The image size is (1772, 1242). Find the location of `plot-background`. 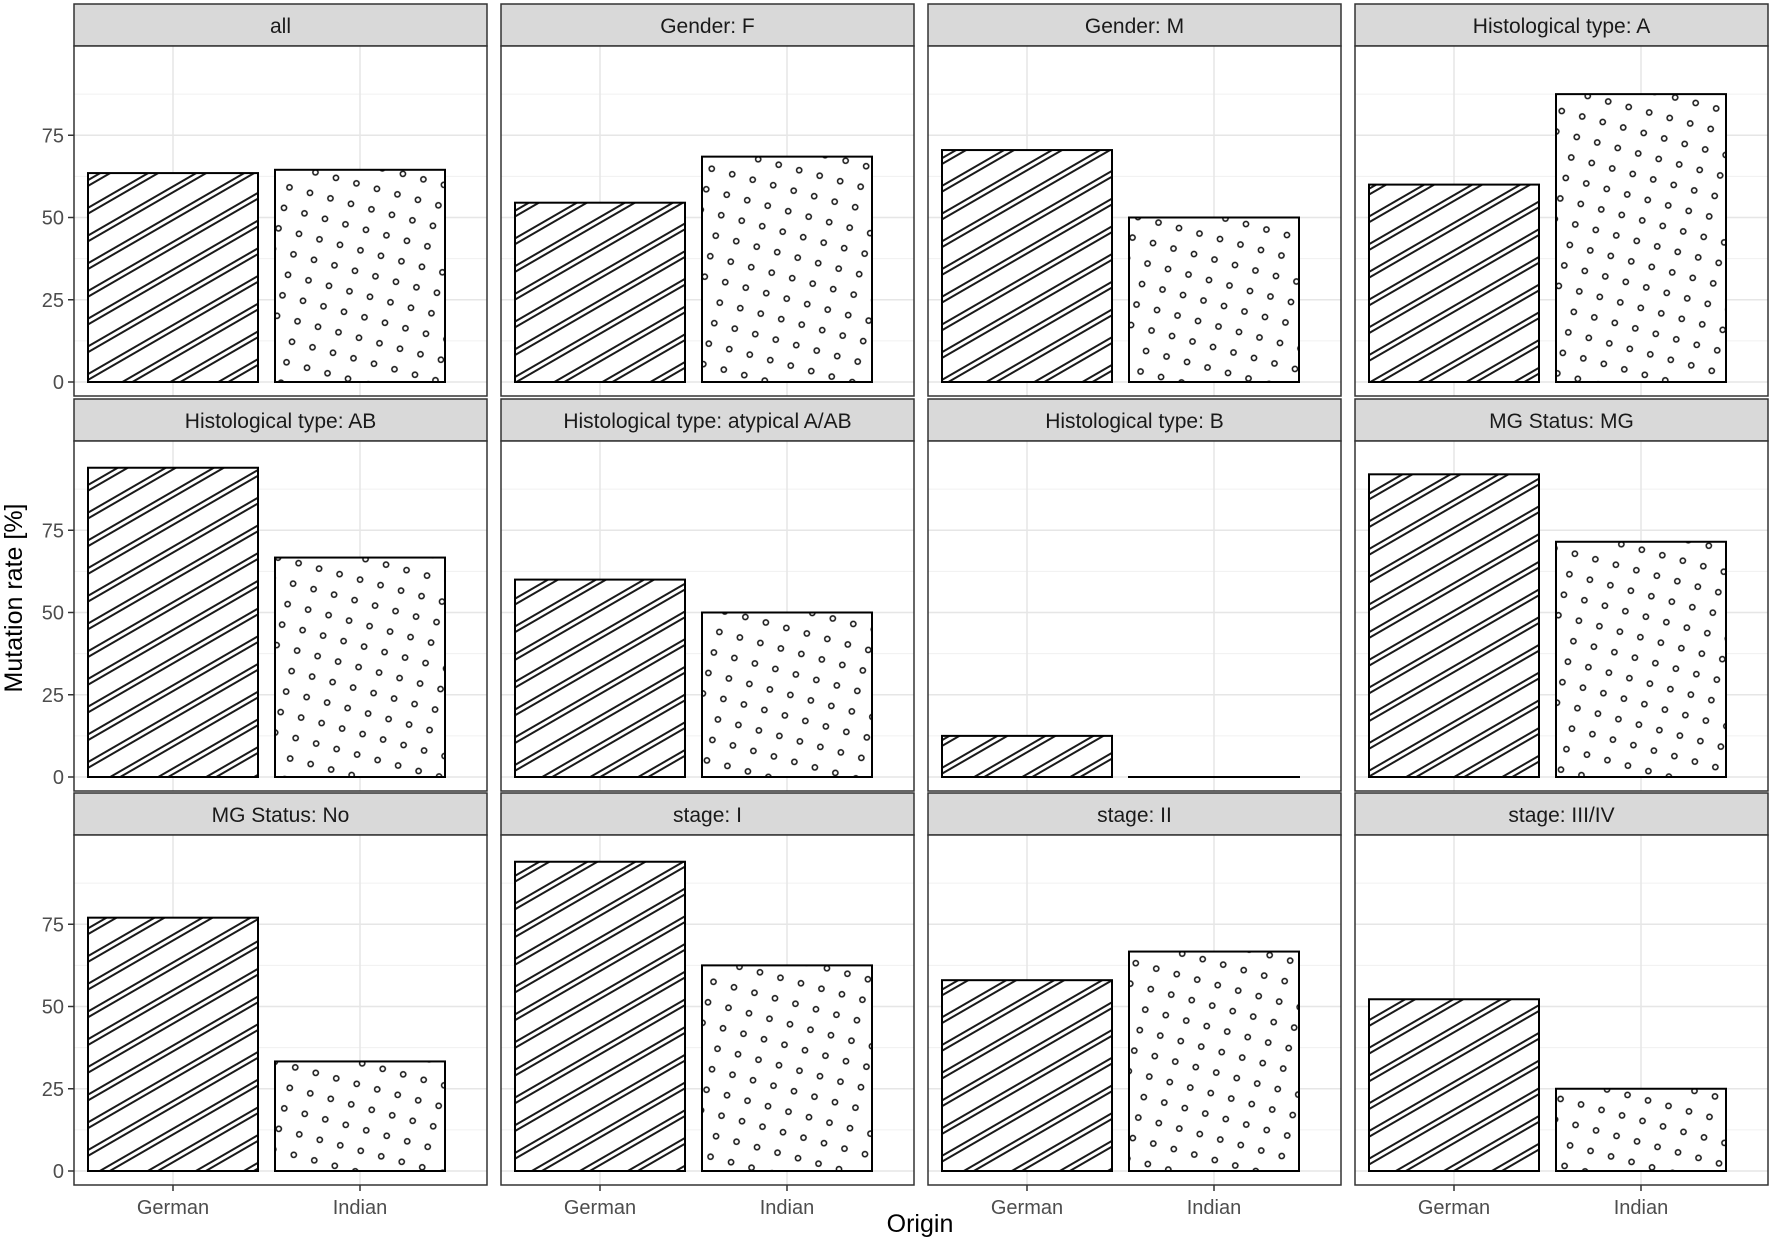

plot-background is located at coordinates (1134, 616).